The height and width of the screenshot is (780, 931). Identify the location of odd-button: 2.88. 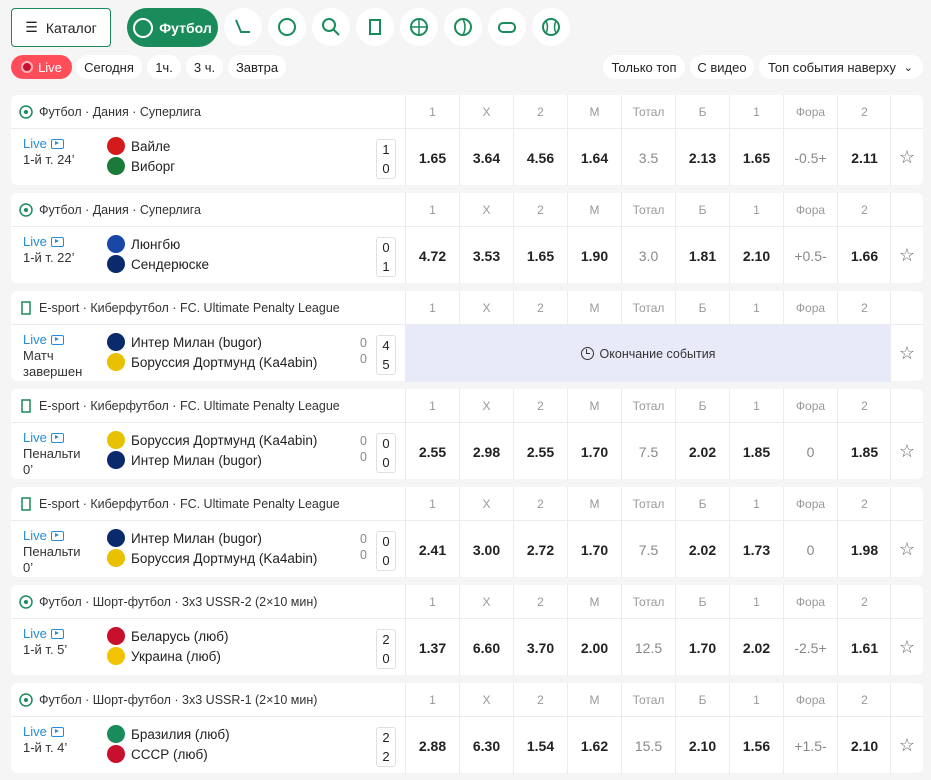
(432, 745).